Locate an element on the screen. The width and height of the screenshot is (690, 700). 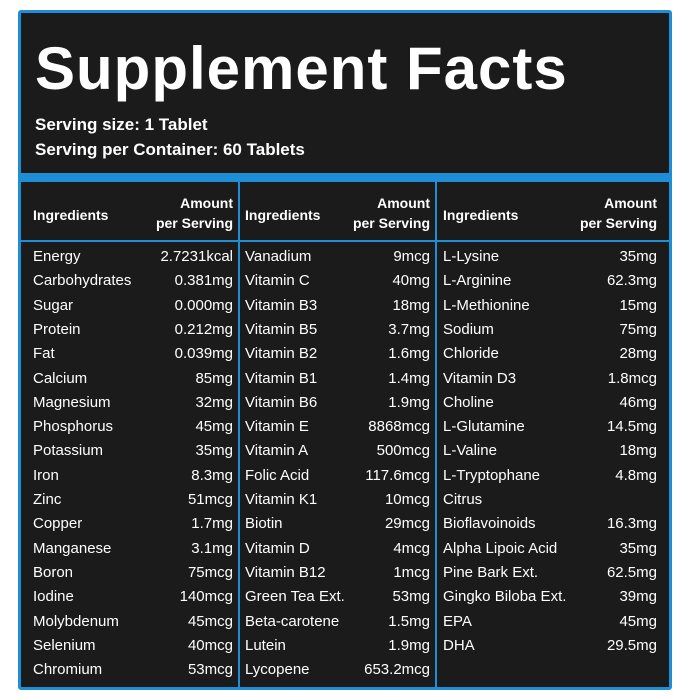
ingredient-name: Molybdenum is located at coordinates (76, 621).